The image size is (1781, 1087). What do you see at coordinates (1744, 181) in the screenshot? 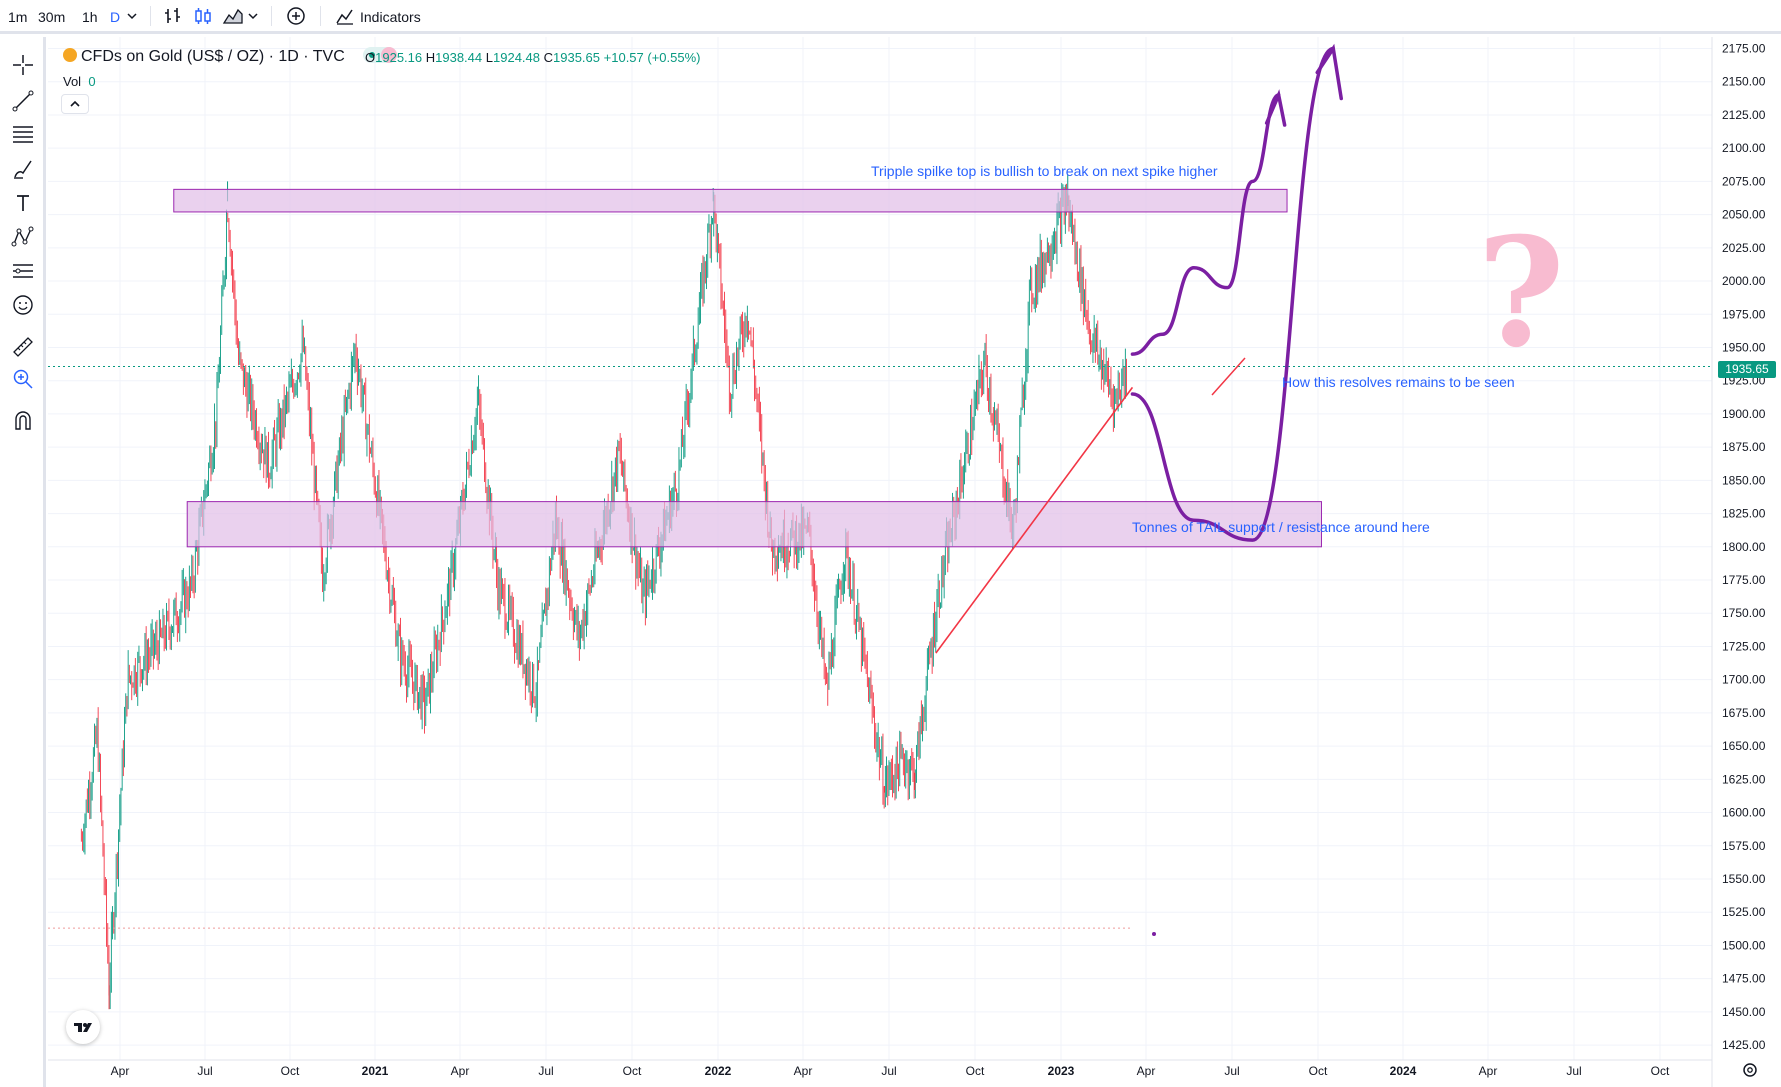
I see `price-tick-label: 2075.00` at bounding box center [1744, 181].